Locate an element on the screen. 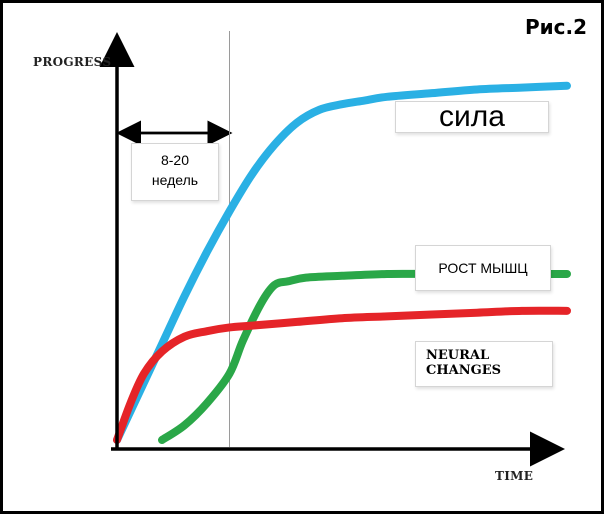 This screenshot has height=514, width=604. legend-strength: сила is located at coordinates (472, 117).